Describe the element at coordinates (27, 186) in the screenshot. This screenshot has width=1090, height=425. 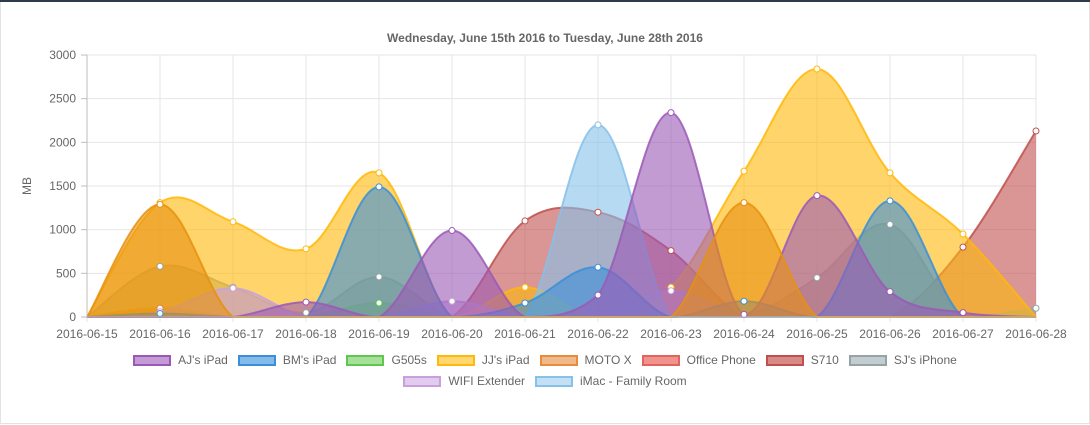
I see `y-axis-label: MB` at that location.